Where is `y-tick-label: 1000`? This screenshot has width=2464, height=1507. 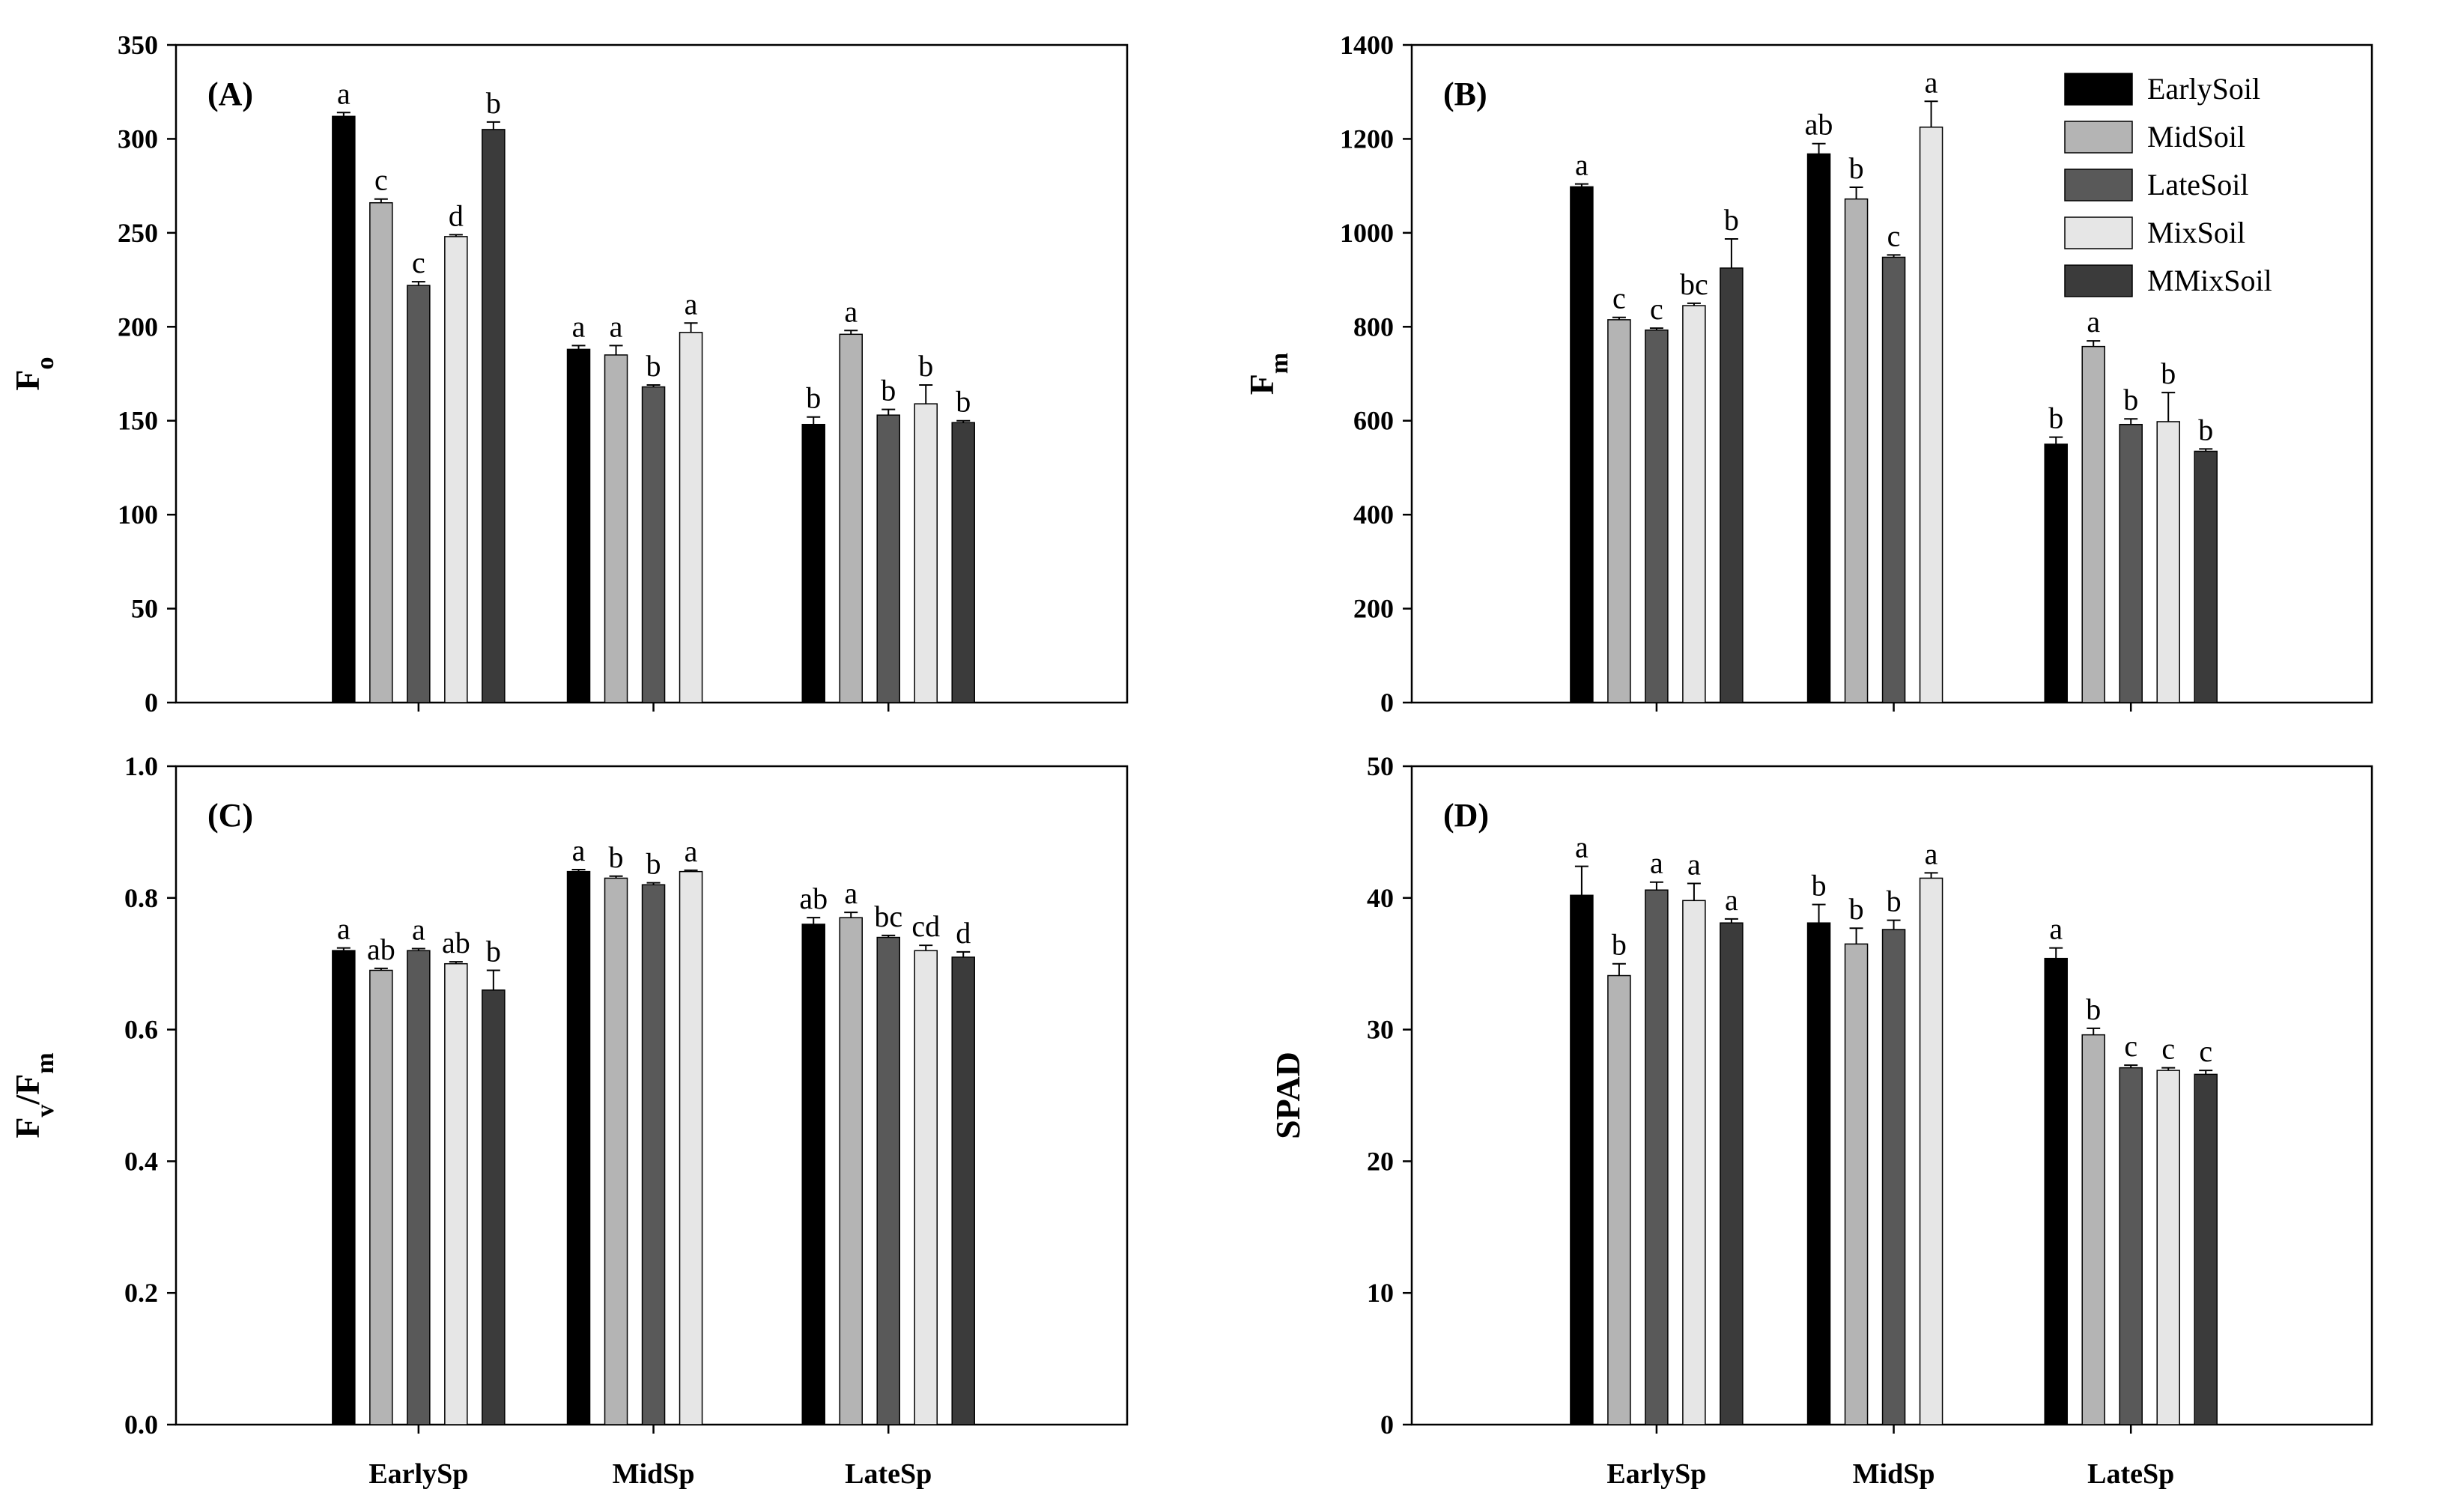 y-tick-label: 1000 is located at coordinates (1367, 233).